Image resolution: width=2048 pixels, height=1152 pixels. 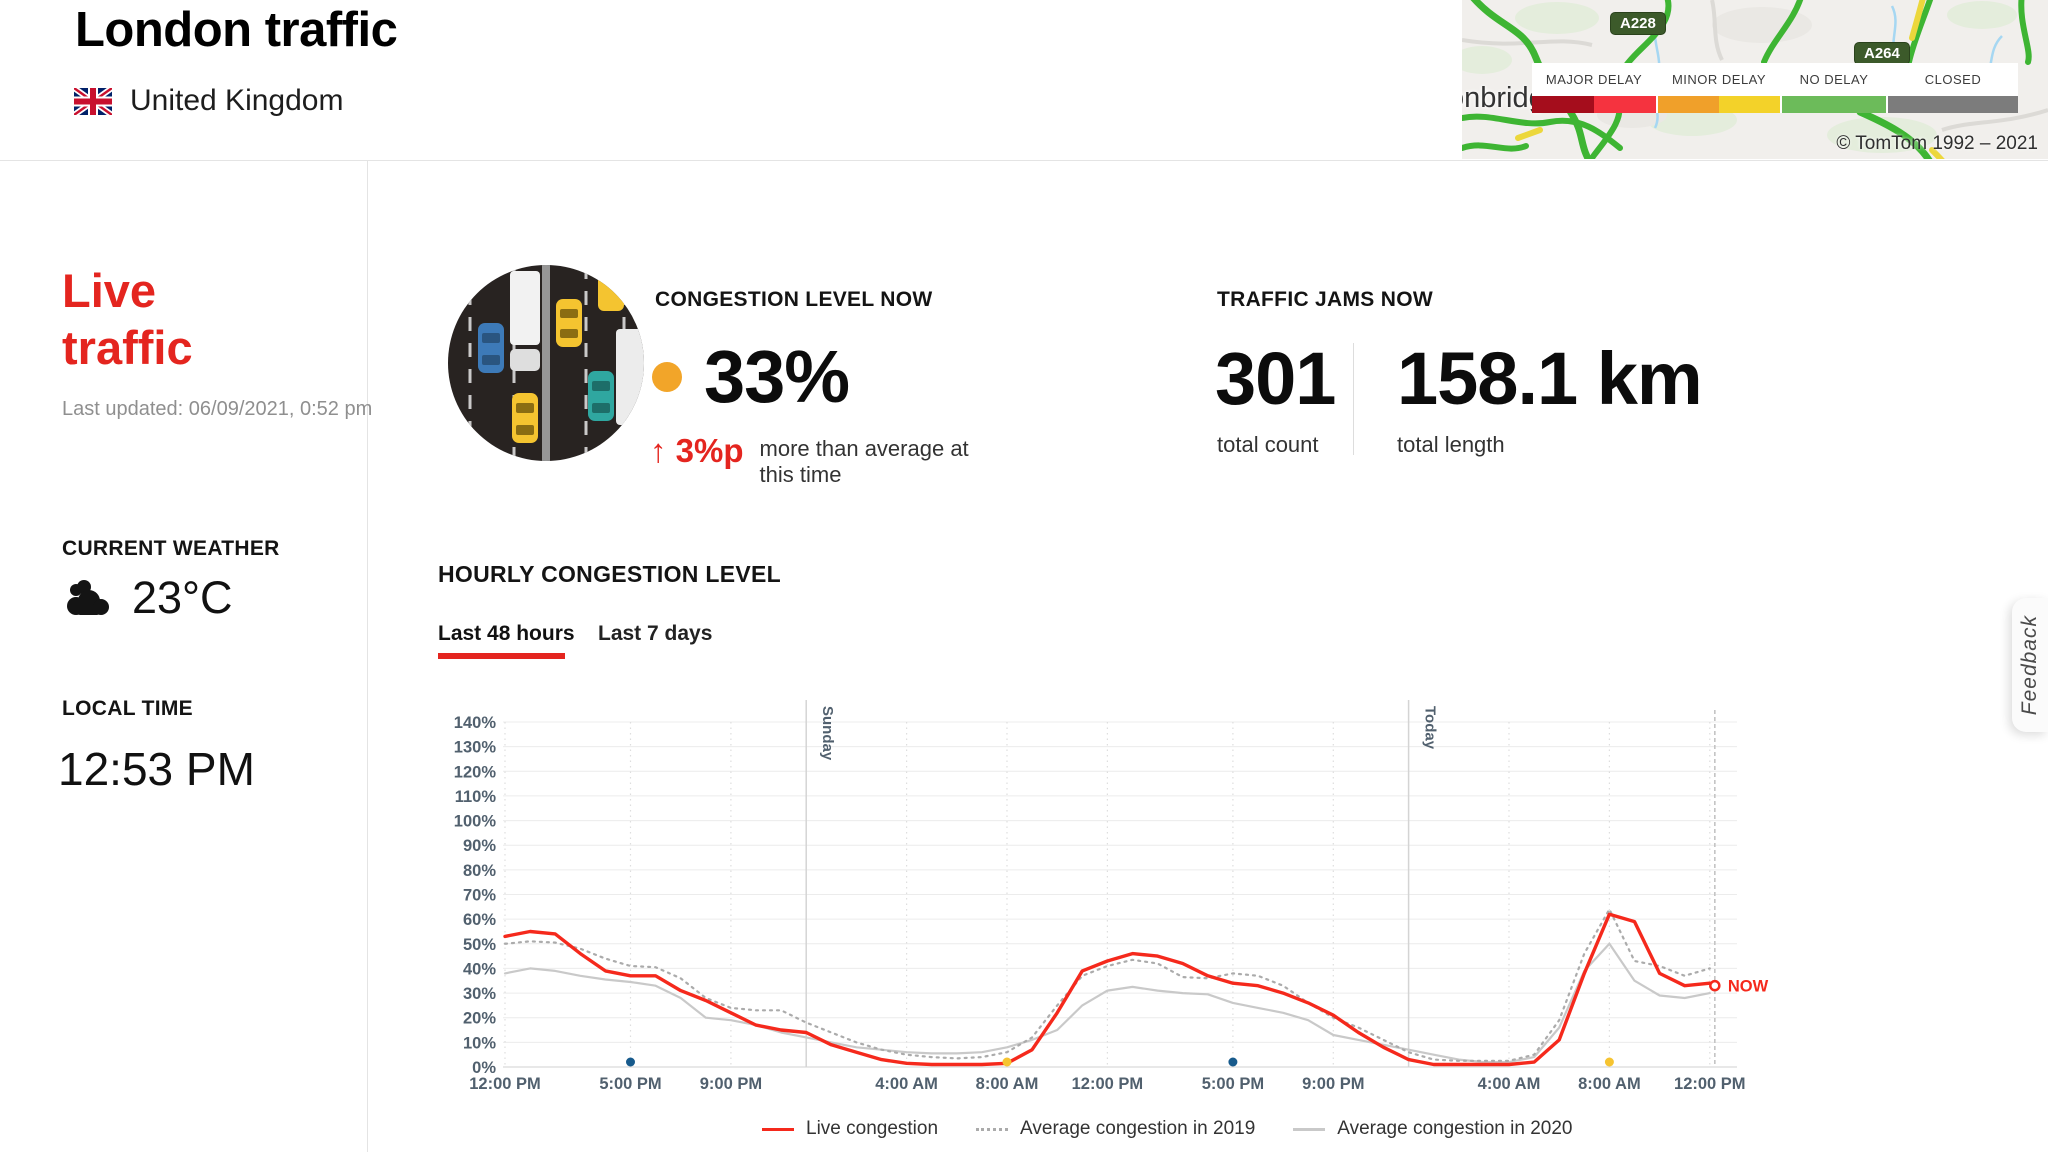 I want to click on map-delay-legend: MAJOR DELAY MINOR DELAY NO DELAY CLOSED, so click(x=1775, y=88).